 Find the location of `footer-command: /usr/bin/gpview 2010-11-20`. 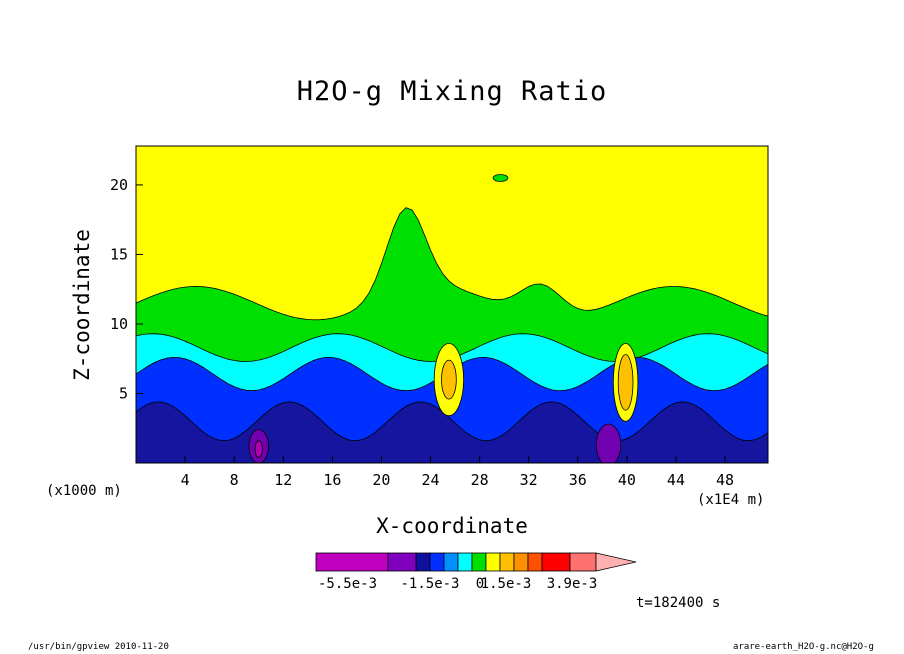

footer-command: /usr/bin/gpview 2010-11-20 is located at coordinates (98, 647).